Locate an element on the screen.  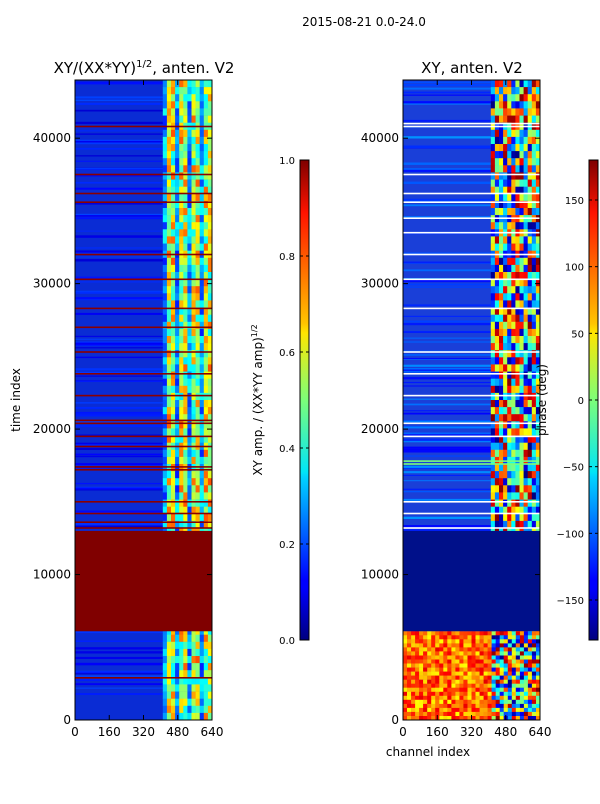
left-flagged-row is located at coordinates (143, 395).